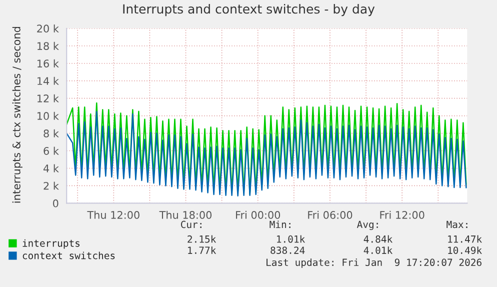 This screenshot has height=287, width=497. Describe the element at coordinates (291, 239) in the screenshot. I see `text: 1.01k` at that location.